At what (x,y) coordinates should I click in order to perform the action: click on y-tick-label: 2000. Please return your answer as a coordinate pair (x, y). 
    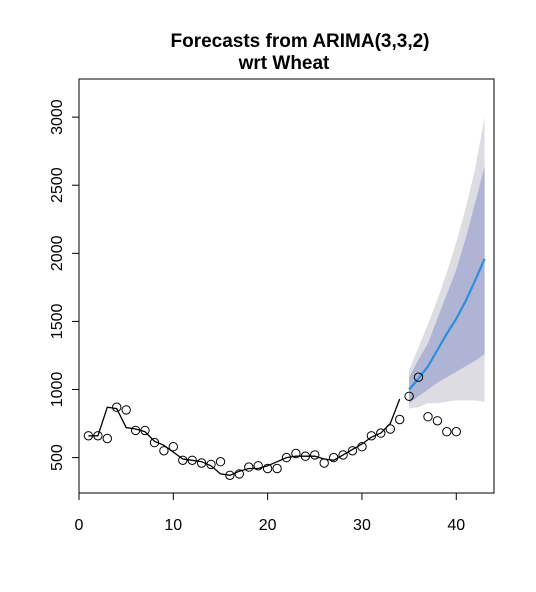
    Looking at the image, I should click on (57, 253).